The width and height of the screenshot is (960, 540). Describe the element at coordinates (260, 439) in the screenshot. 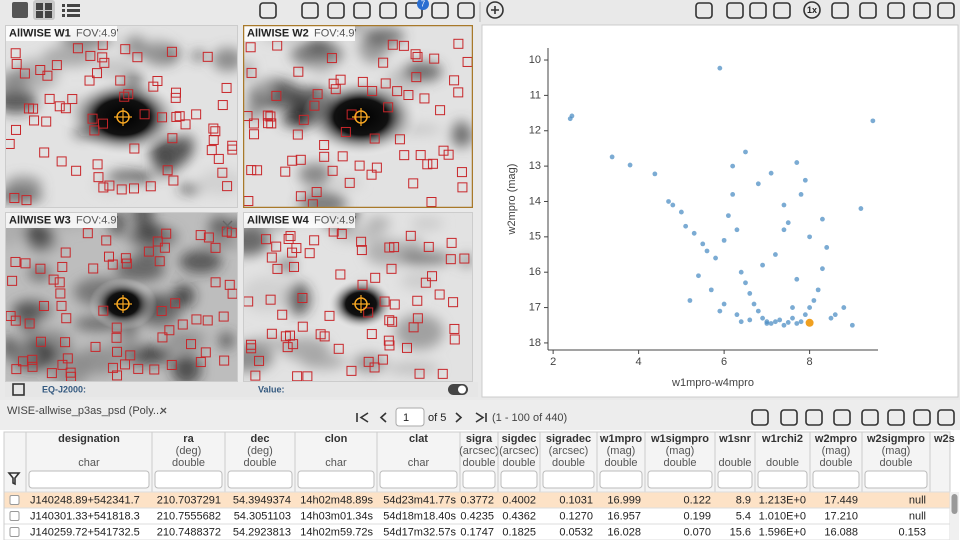

I see `column-name: dec` at that location.